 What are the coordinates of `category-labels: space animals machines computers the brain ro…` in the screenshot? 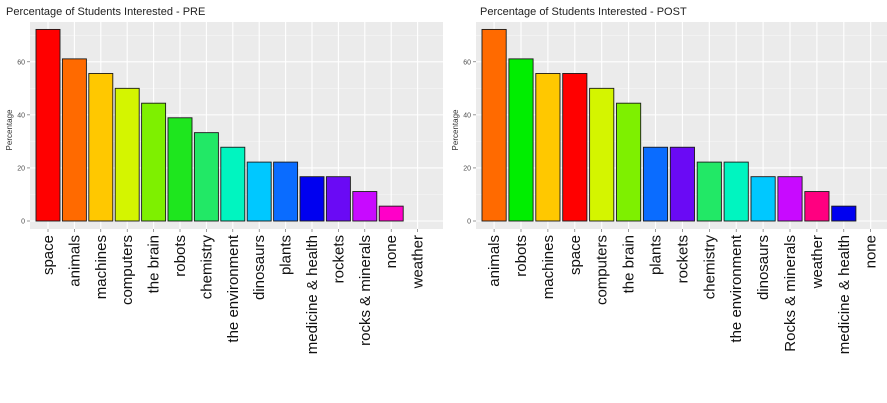 It's located at (233, 294).